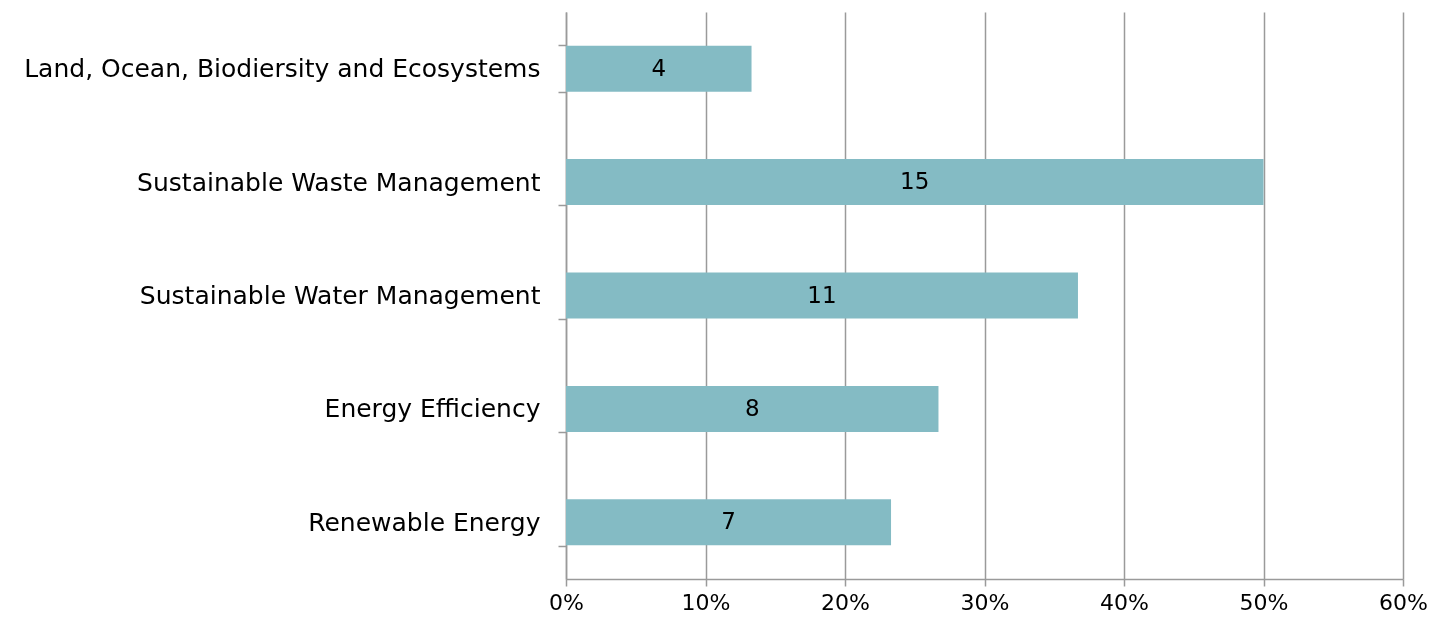 This screenshot has height=628, width=1438. Describe the element at coordinates (424, 522) in the screenshot. I see `y-tick-label: Renewable Energy` at that location.